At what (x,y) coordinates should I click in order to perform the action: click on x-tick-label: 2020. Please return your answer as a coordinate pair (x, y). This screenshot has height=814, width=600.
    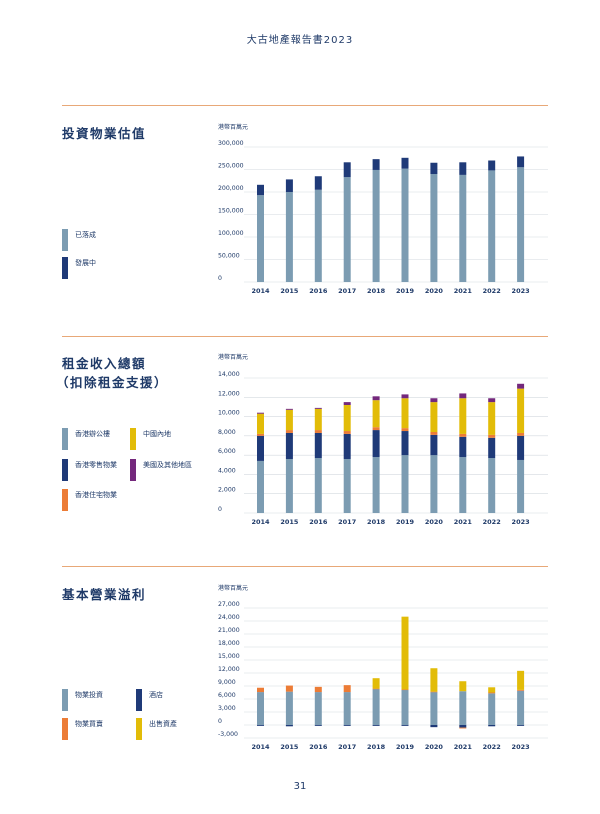
    Looking at the image, I should click on (434, 522).